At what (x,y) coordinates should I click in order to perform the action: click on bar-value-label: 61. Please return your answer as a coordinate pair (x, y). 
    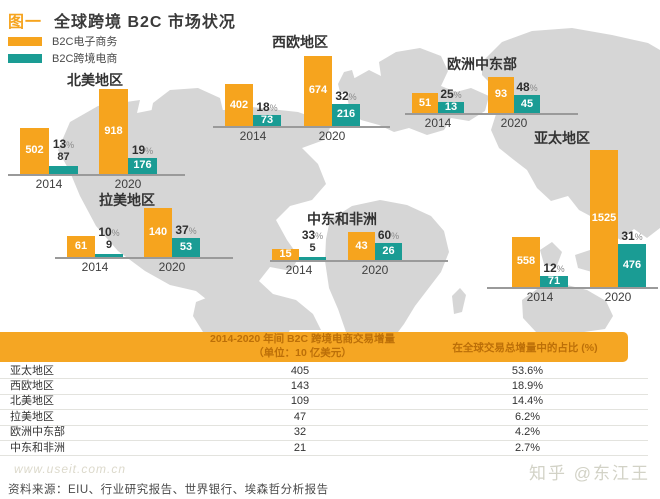
    Looking at the image, I should click on (81, 245).